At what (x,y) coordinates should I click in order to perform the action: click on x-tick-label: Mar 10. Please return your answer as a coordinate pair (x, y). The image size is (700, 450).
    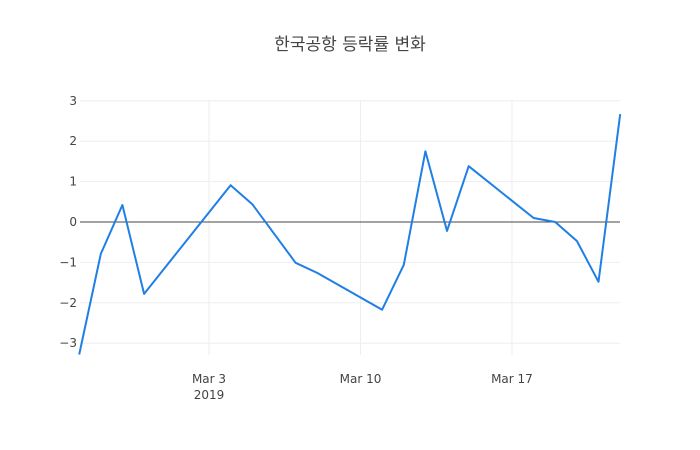
    Looking at the image, I should click on (361, 379).